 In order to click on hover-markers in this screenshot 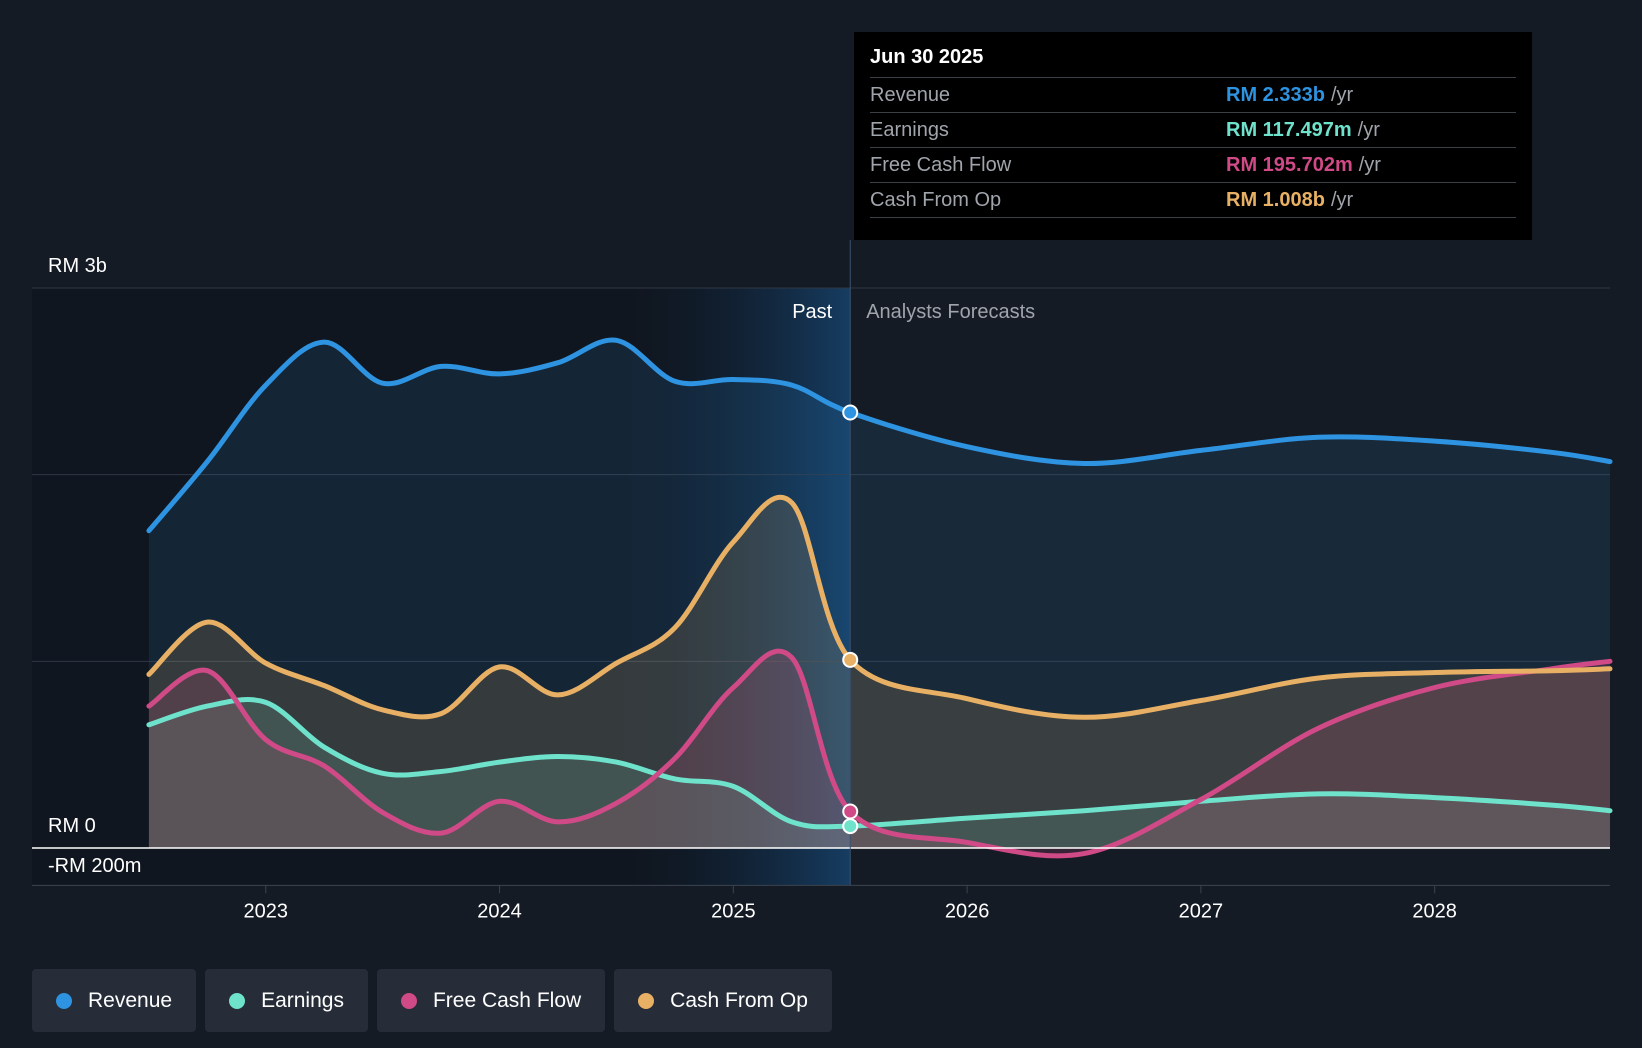, I will do `click(850, 619)`.